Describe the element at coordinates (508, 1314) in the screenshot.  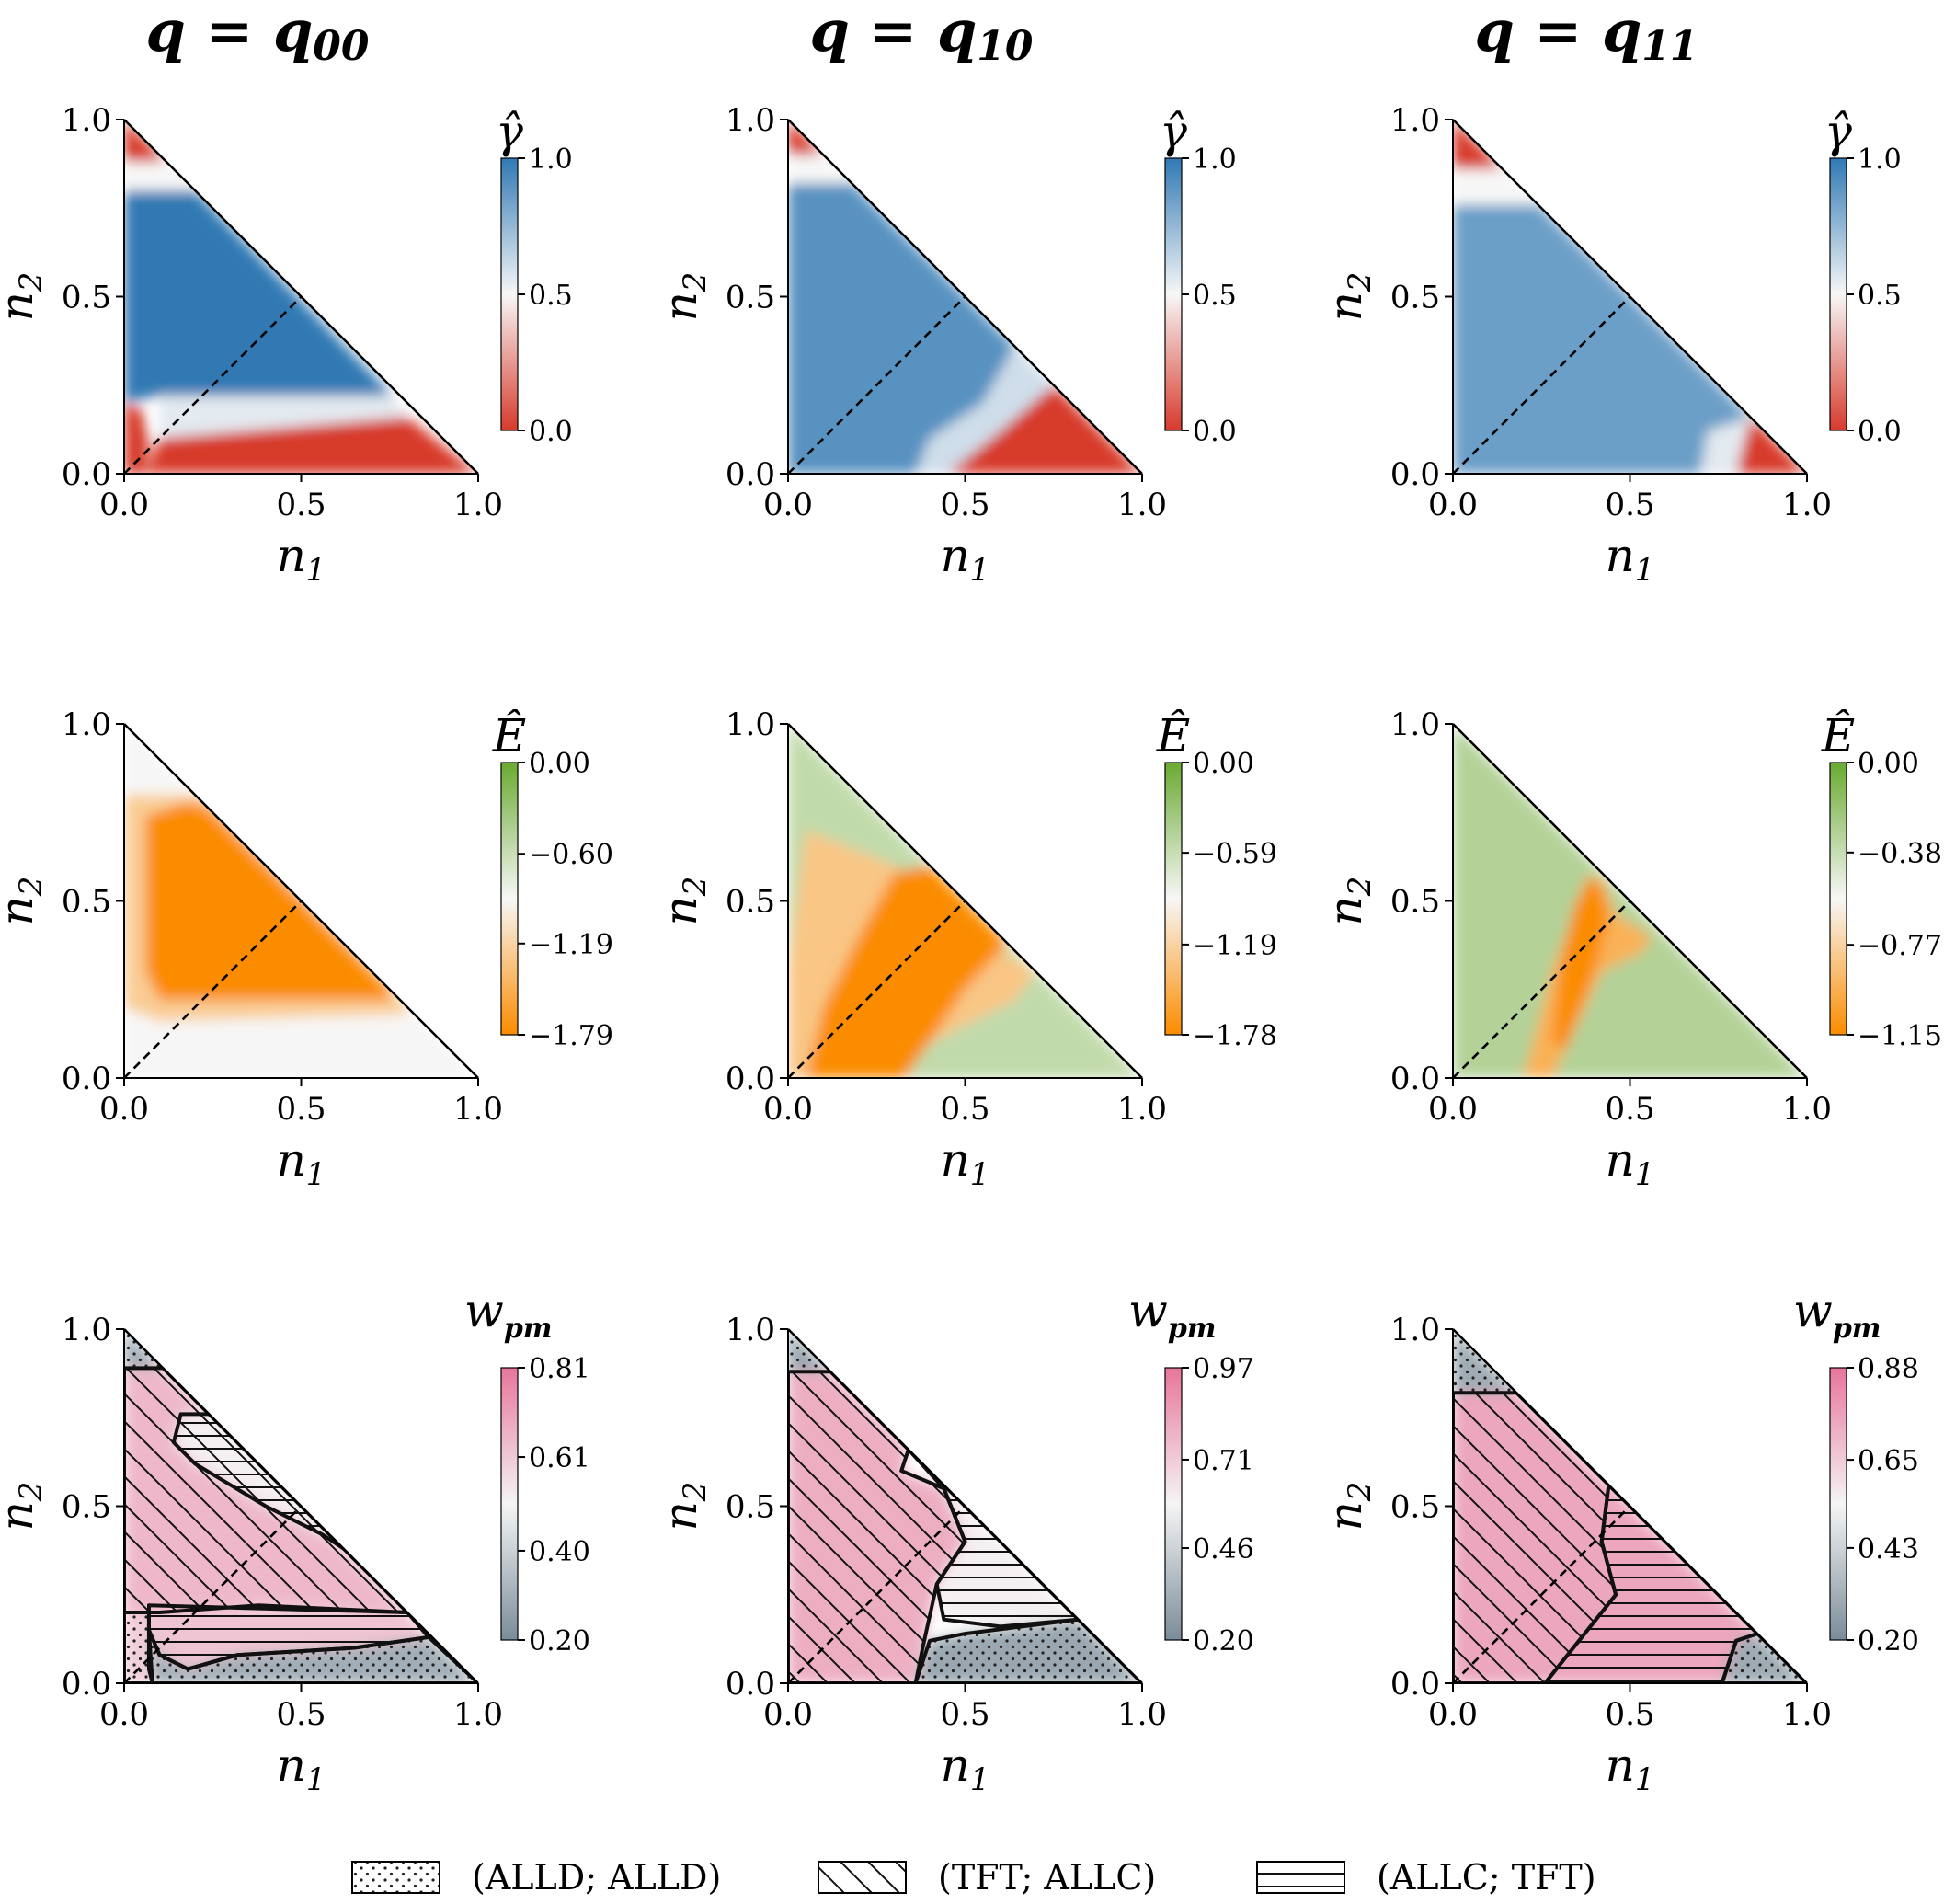
I see `colorbar-title: wpm` at that location.